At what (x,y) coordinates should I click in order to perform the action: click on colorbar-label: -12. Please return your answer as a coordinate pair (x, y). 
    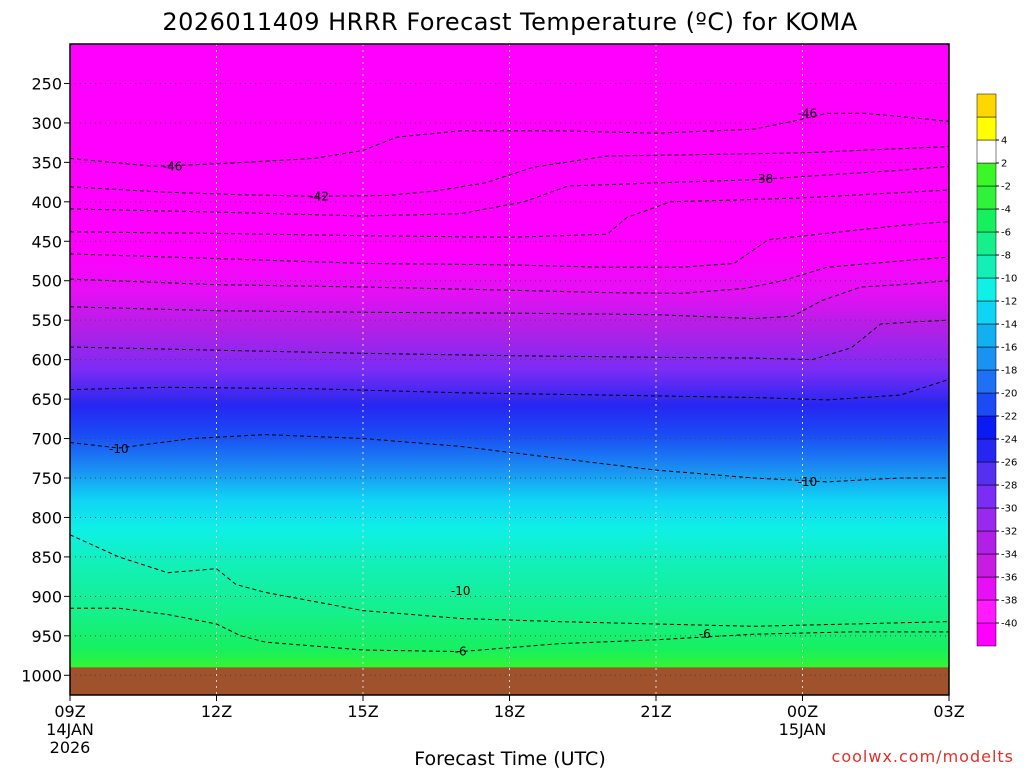
    Looking at the image, I should click on (1009, 302).